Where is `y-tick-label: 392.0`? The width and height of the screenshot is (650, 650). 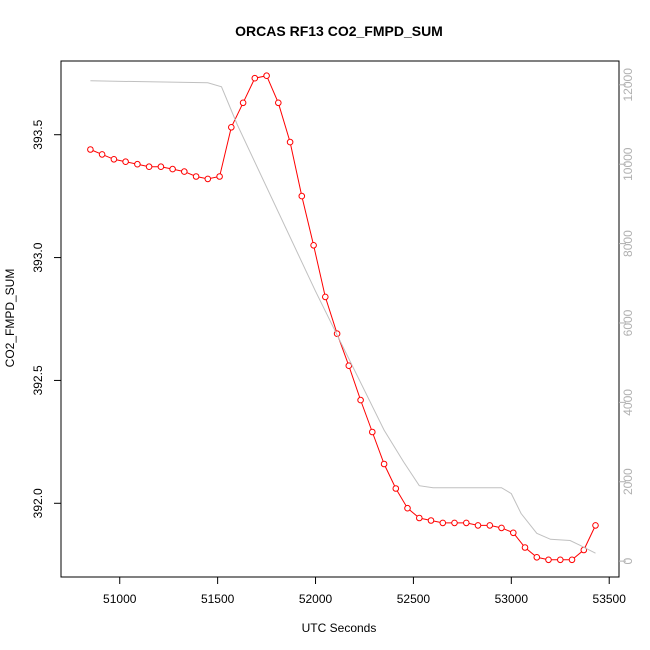 y-tick-label: 392.0 is located at coordinates (38, 503).